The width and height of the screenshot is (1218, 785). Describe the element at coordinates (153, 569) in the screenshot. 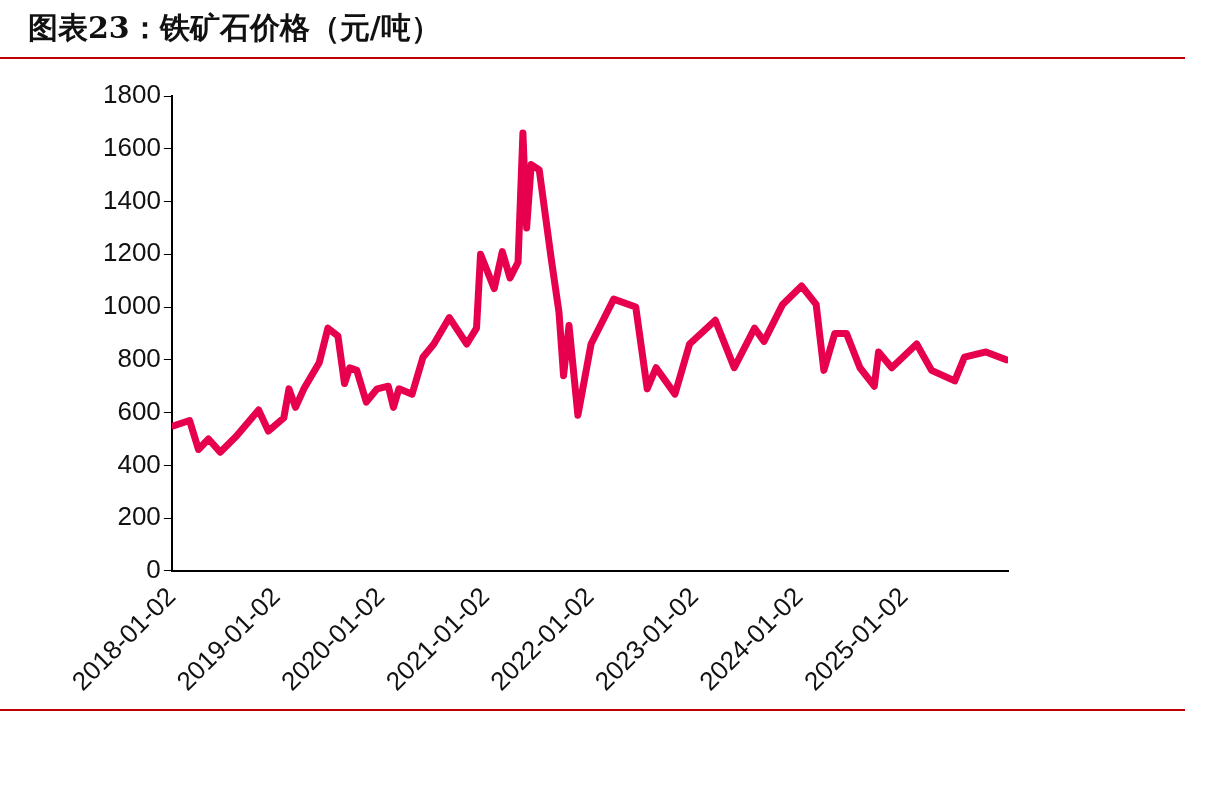

I see `y-tick-label: 0` at that location.